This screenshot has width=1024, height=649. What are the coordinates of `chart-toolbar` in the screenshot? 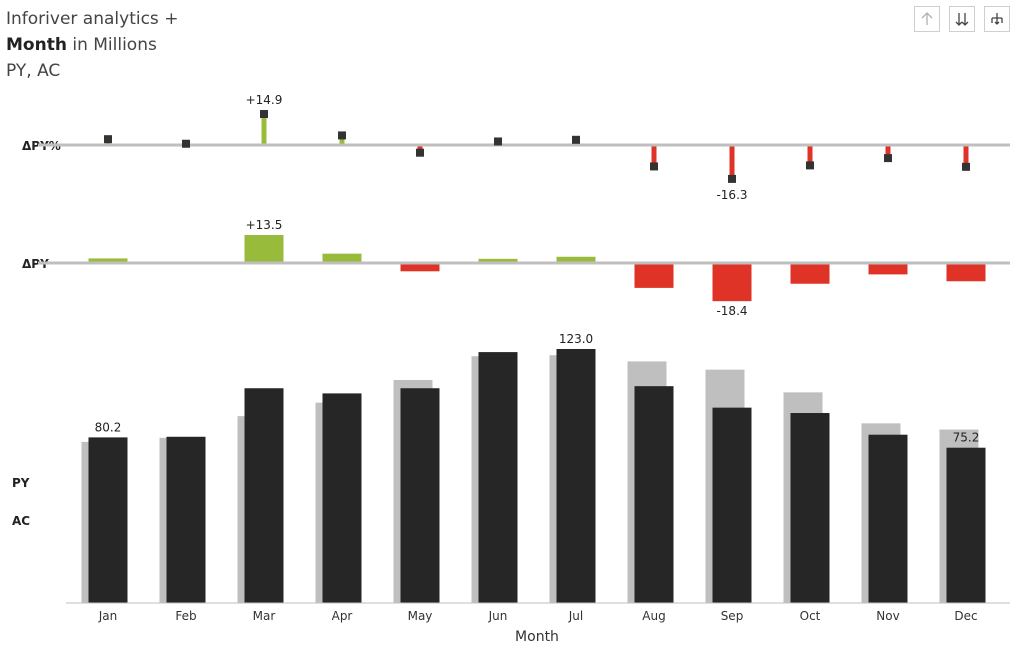 It's located at (962, 19).